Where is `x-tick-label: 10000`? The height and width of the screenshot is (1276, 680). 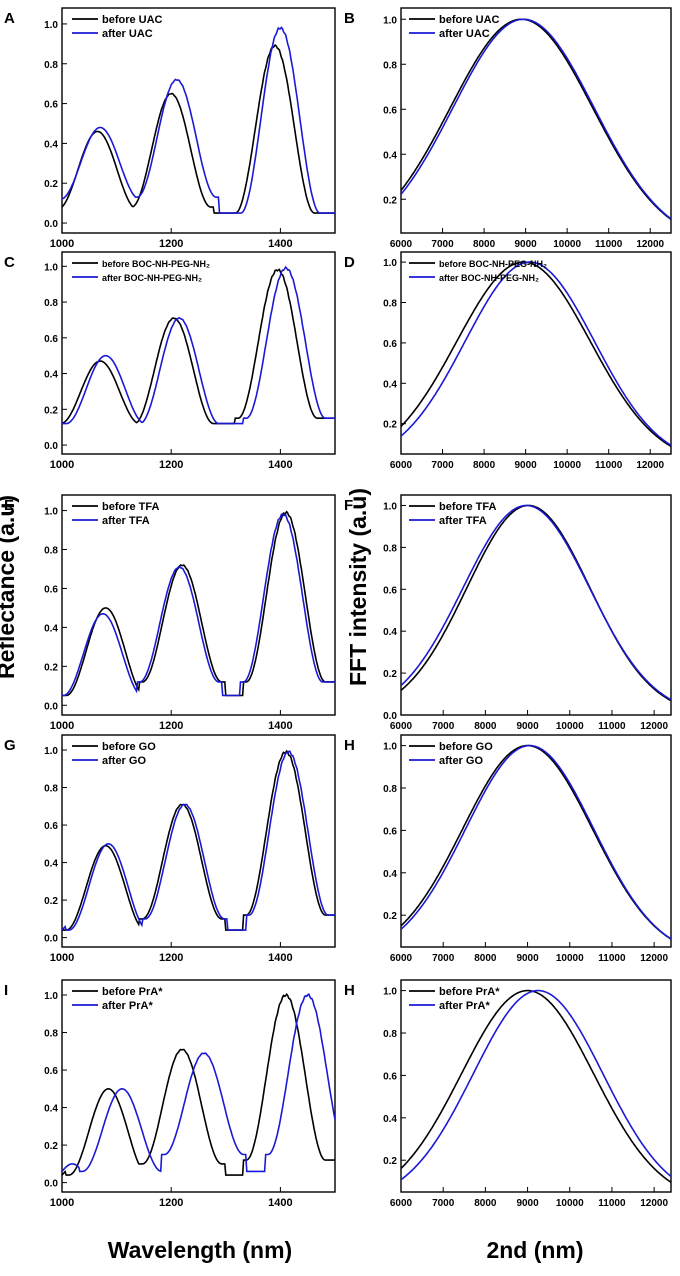 x-tick-label: 10000 is located at coordinates (567, 244).